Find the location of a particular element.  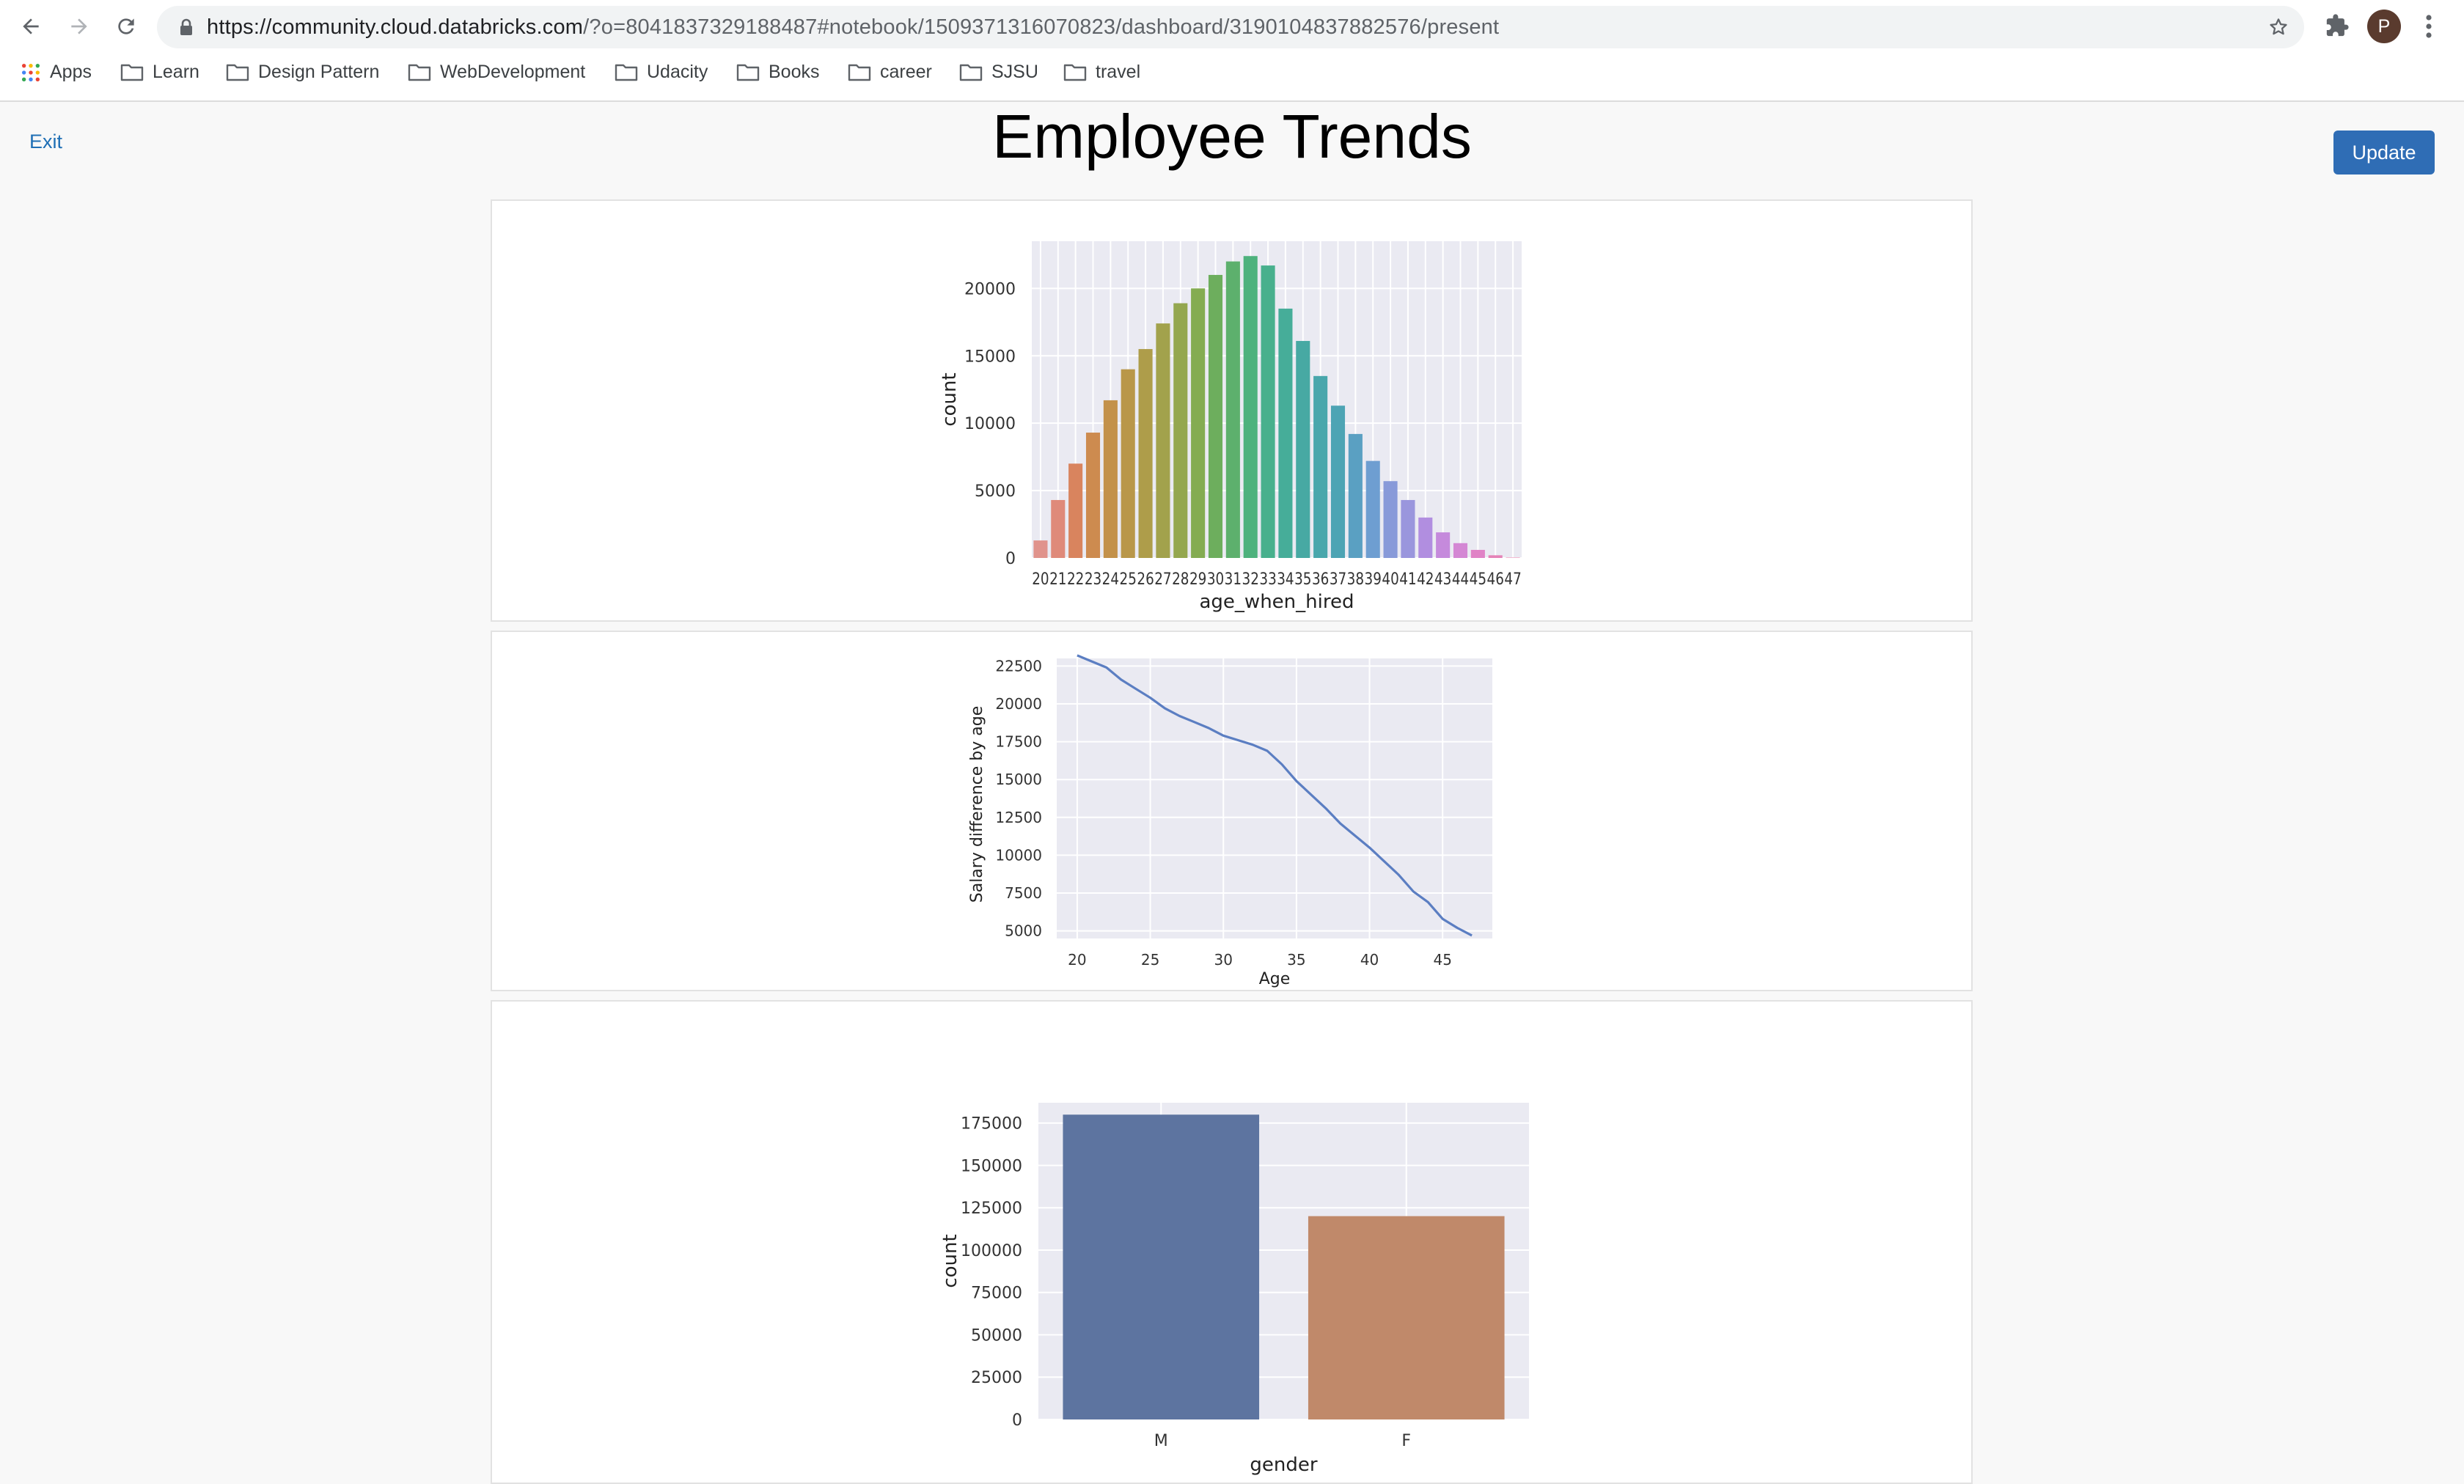

bookmark-label: Udacity is located at coordinates (677, 72).